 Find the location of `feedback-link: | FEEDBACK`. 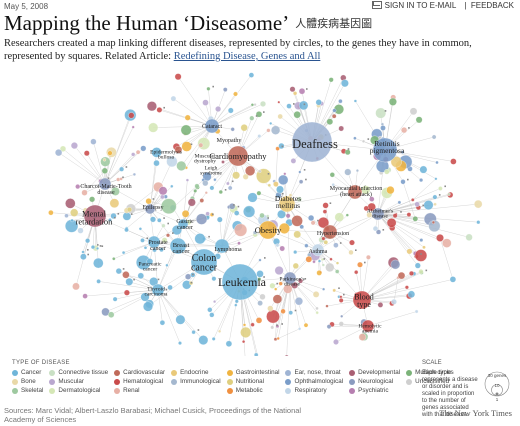

feedback-link: | FEEDBACK is located at coordinates (489, 5).